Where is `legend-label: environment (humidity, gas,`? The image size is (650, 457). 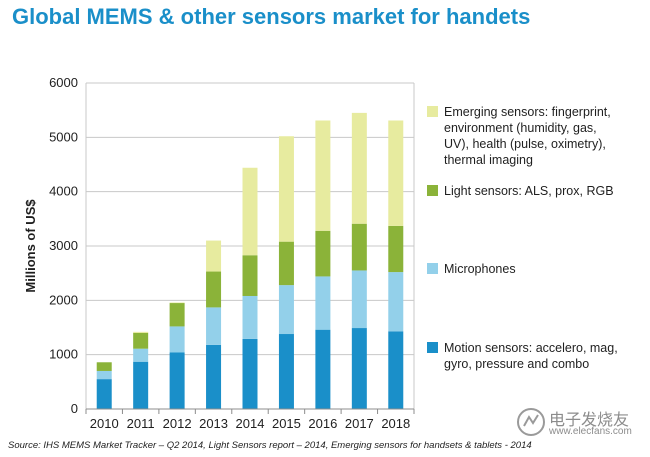 legend-label: environment (humidity, gas, is located at coordinates (520, 128).